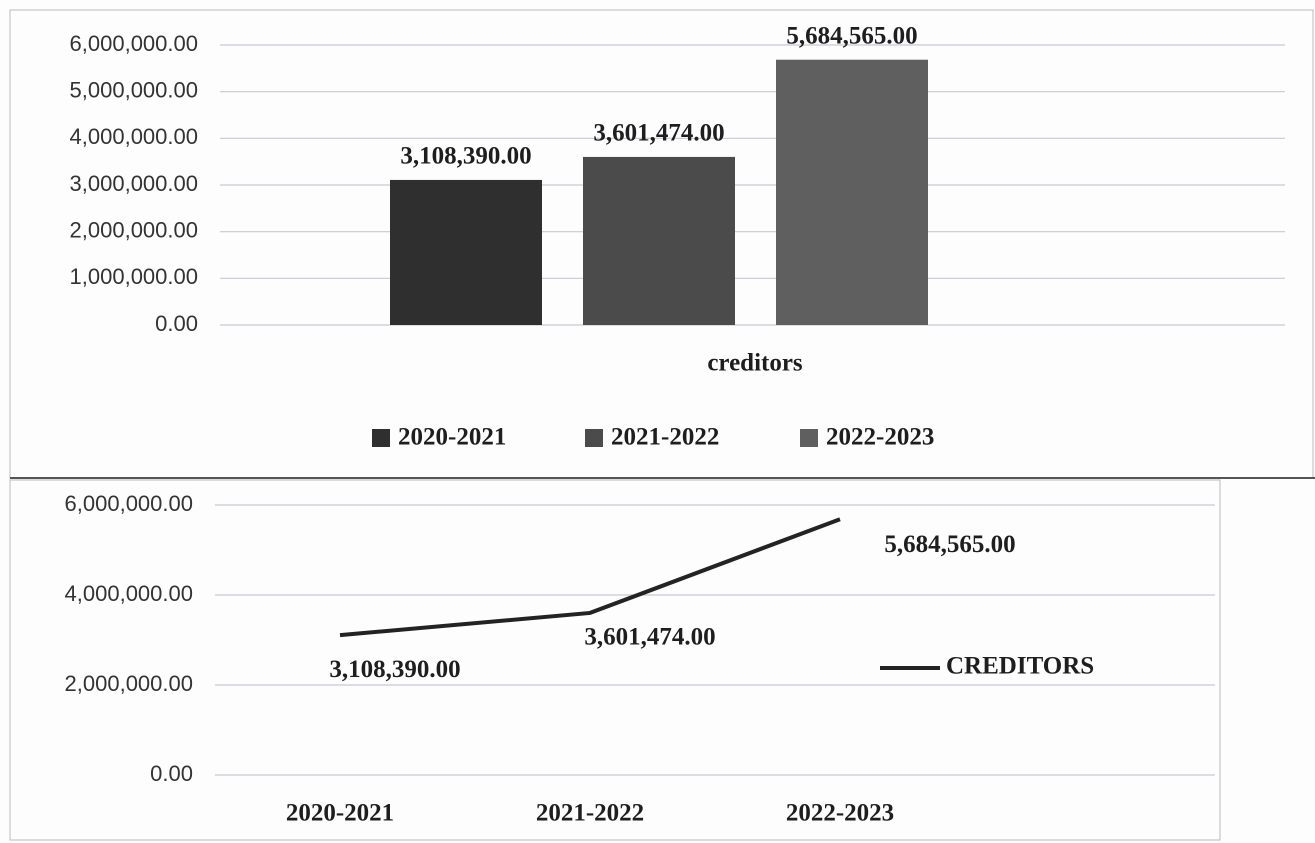 Image resolution: width=1315 pixels, height=843 pixels. I want to click on y-tick-label: 3,000,000.00, so click(134, 183).